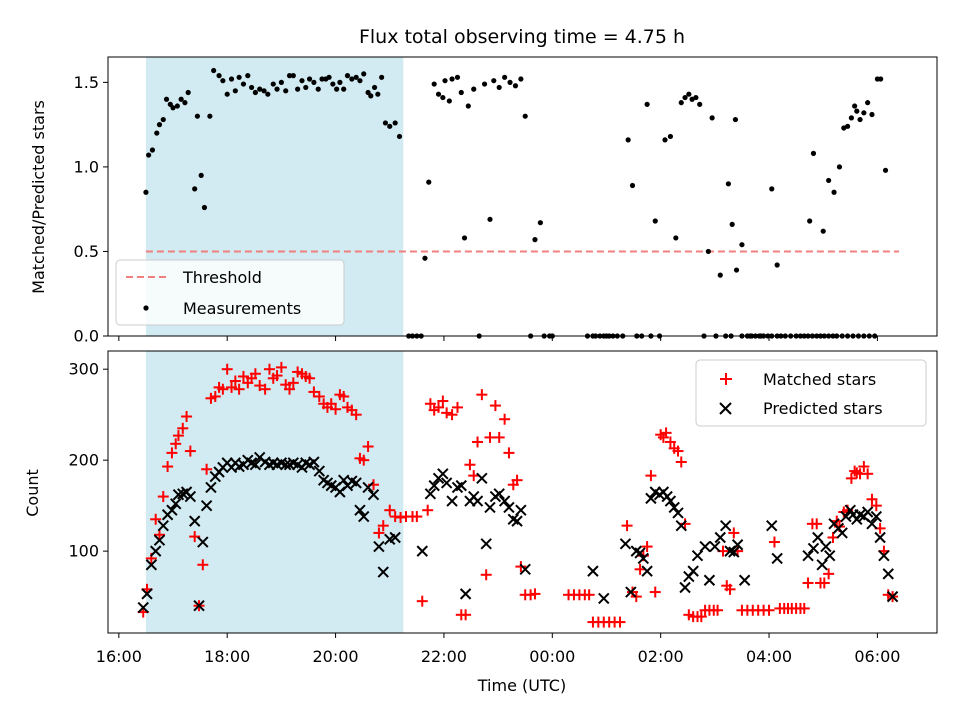 Image resolution: width=960 pixels, height=720 pixels. Describe the element at coordinates (823, 408) in the screenshot. I see `legend-predicted-label: Predicted stars` at that location.